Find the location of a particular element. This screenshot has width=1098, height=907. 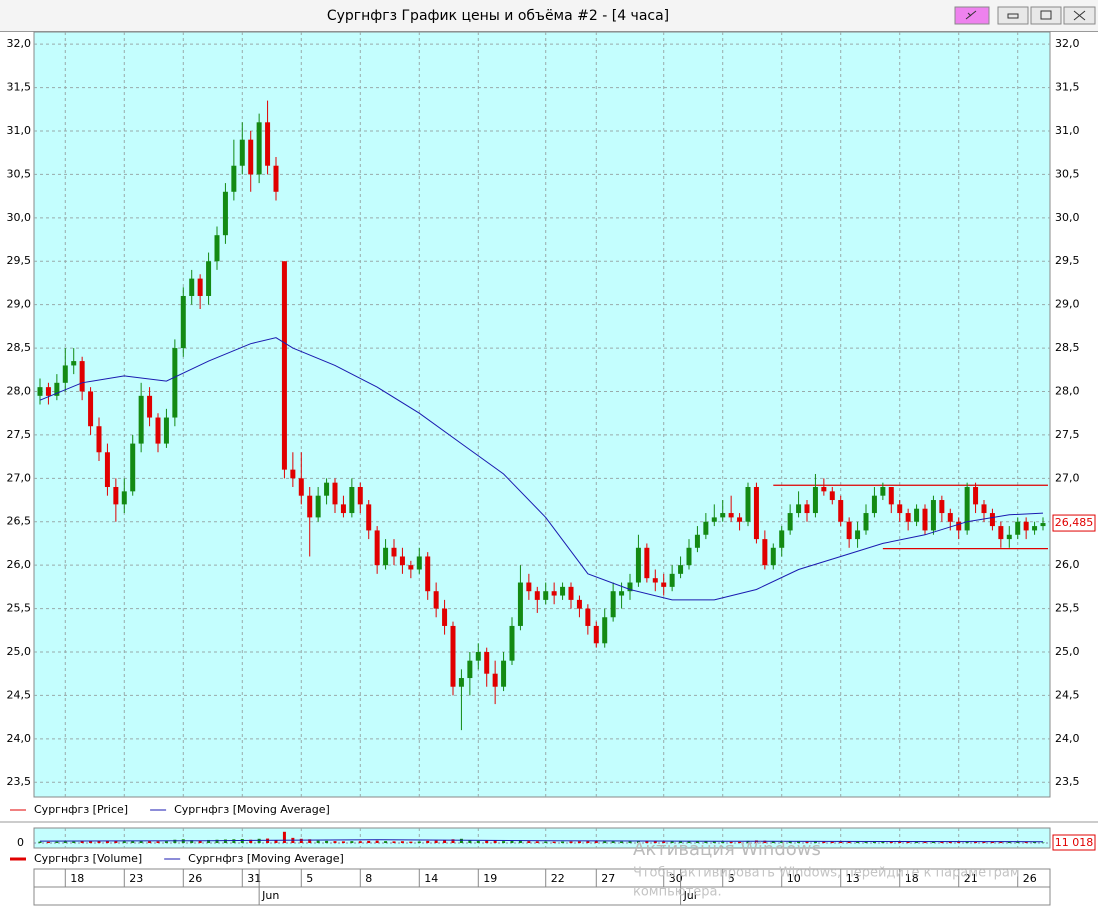

y-tick-label: 29,0 is located at coordinates (19, 304).